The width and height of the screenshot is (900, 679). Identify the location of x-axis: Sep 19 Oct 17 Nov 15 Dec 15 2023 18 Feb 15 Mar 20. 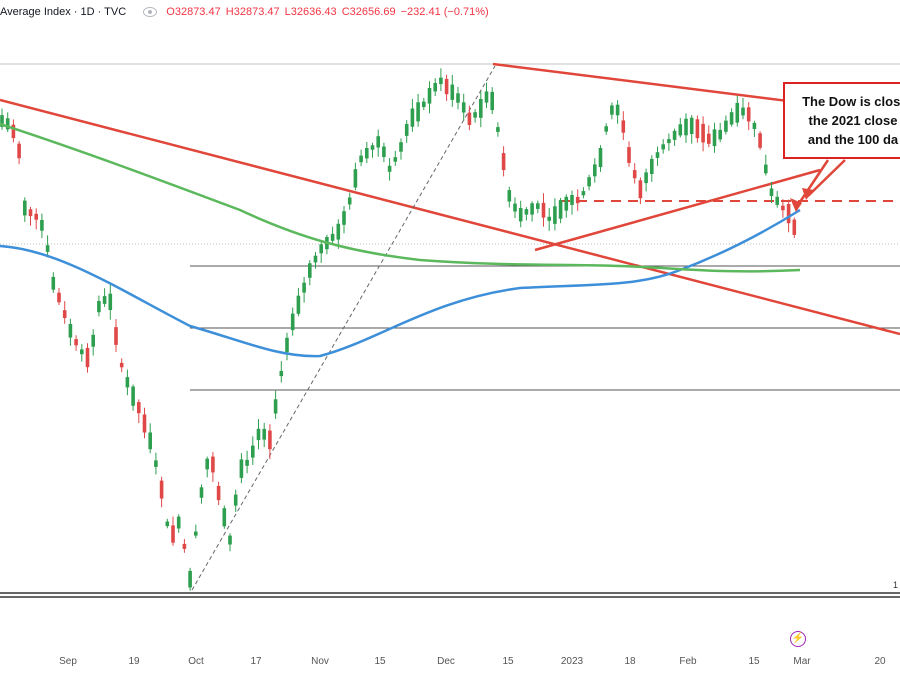
(472, 661).